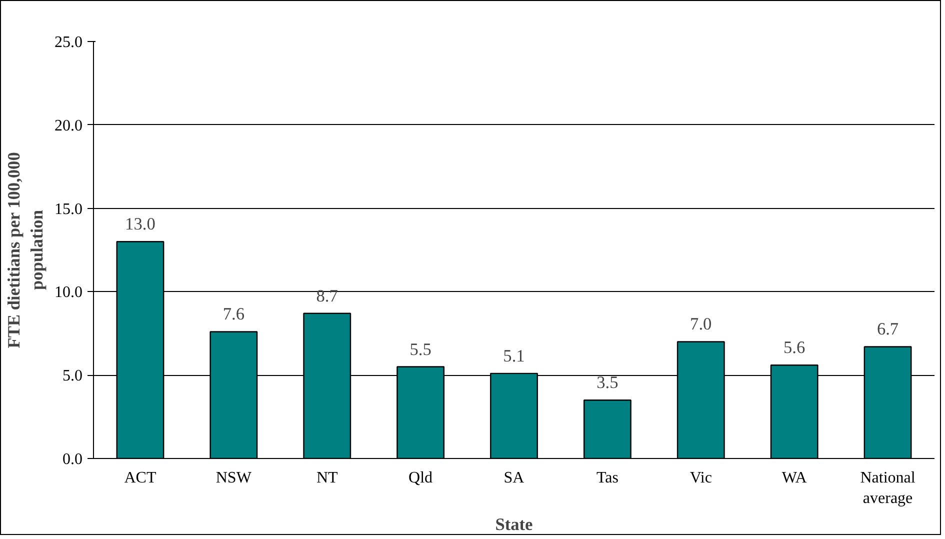 Image resolution: width=945 pixels, height=539 pixels. I want to click on data-label: 5.6, so click(795, 348).